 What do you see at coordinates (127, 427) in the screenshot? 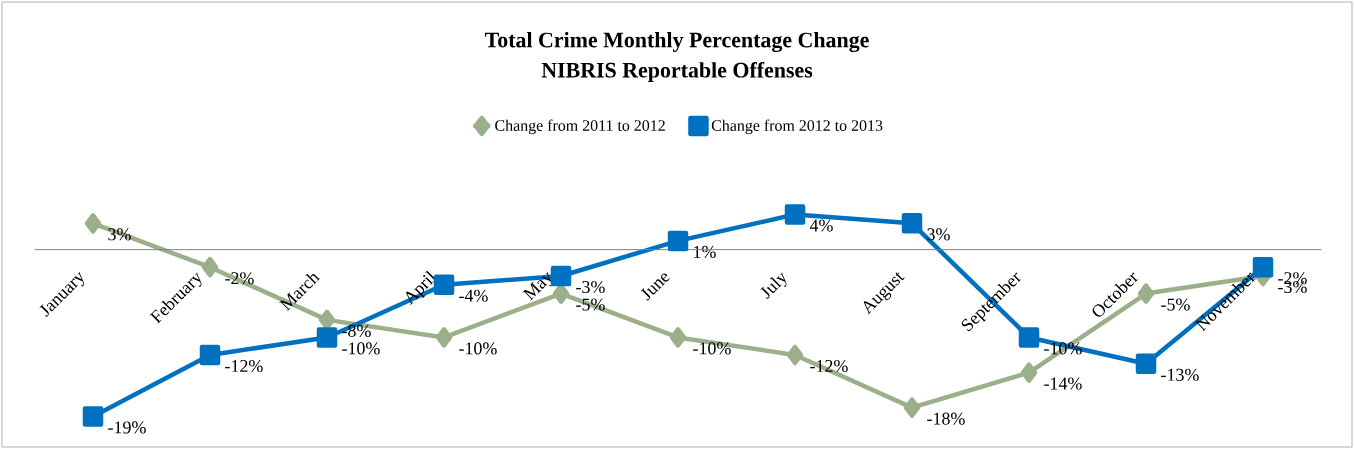
I see `data-label: -19%` at bounding box center [127, 427].